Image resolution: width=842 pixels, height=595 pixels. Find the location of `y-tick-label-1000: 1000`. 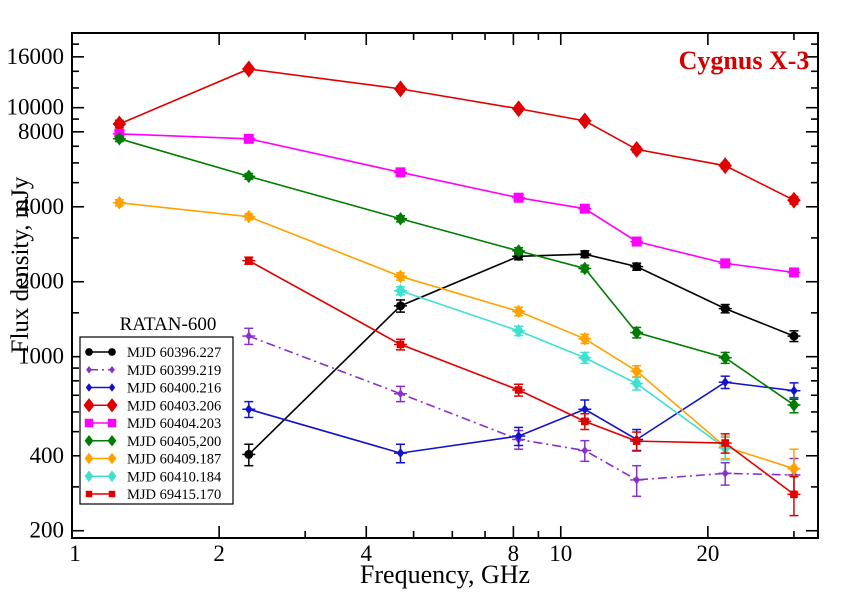

y-tick-label-1000: 1000 is located at coordinates (41, 356).